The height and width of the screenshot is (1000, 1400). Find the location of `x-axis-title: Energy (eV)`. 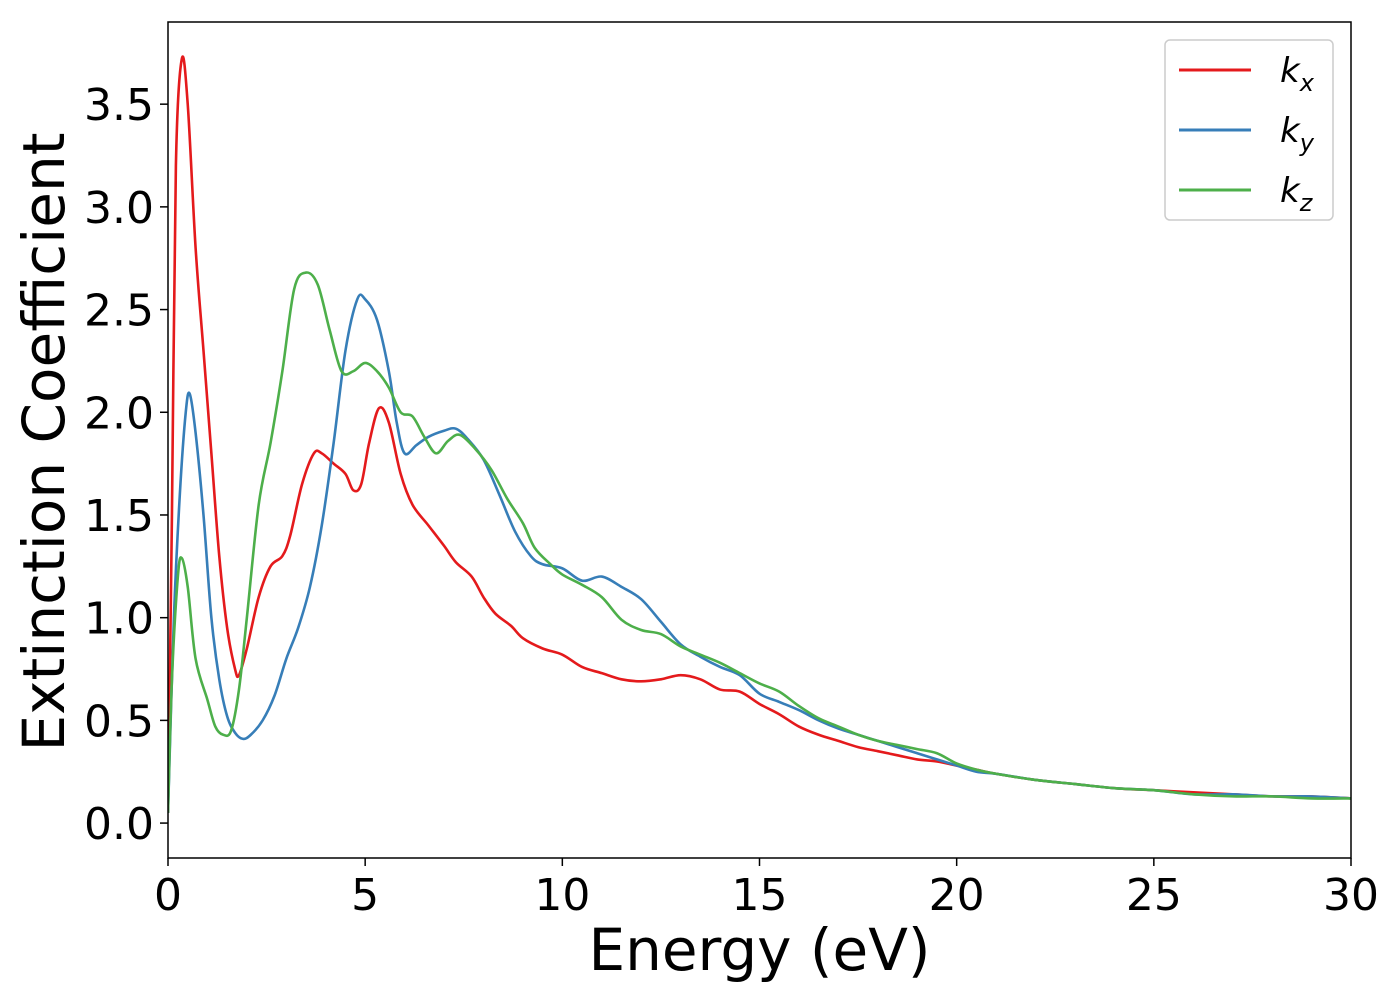

x-axis-title: Energy (eV) is located at coordinates (759, 950).